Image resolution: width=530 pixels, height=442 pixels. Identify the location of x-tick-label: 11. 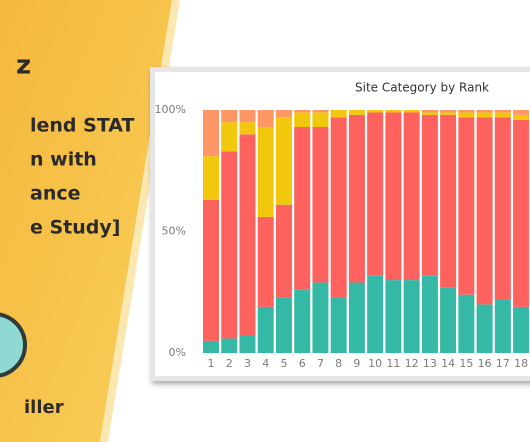
(393, 363).